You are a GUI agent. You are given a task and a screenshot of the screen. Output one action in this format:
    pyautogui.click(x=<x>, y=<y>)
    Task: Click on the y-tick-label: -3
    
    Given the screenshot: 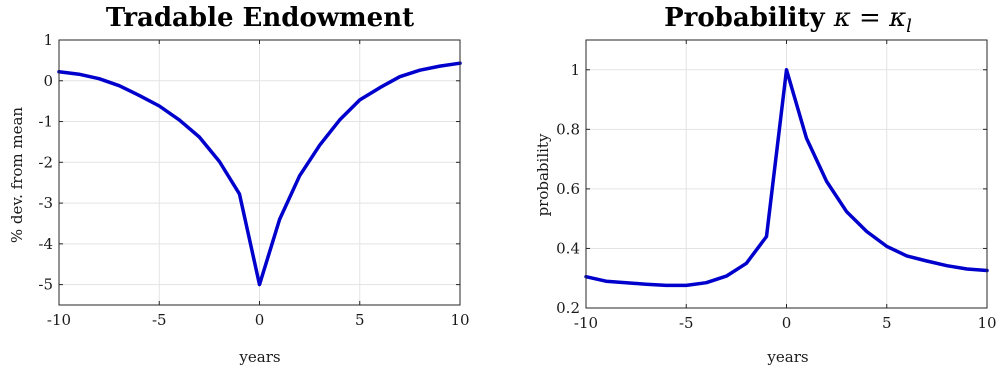 What is the action you would take?
    pyautogui.click(x=45, y=203)
    